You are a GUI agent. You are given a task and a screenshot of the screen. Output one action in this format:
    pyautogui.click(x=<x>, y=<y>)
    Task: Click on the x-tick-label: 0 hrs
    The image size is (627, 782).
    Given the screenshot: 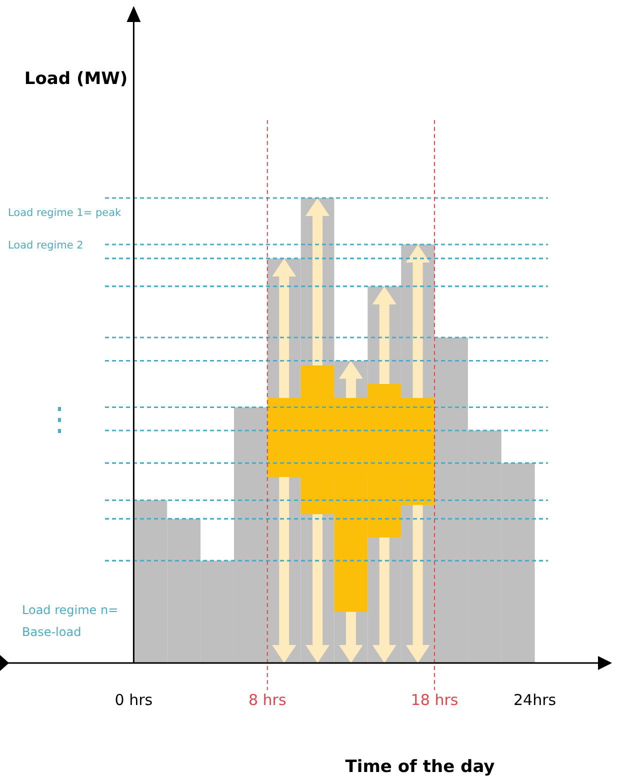 What is the action you would take?
    pyautogui.click(x=133, y=700)
    